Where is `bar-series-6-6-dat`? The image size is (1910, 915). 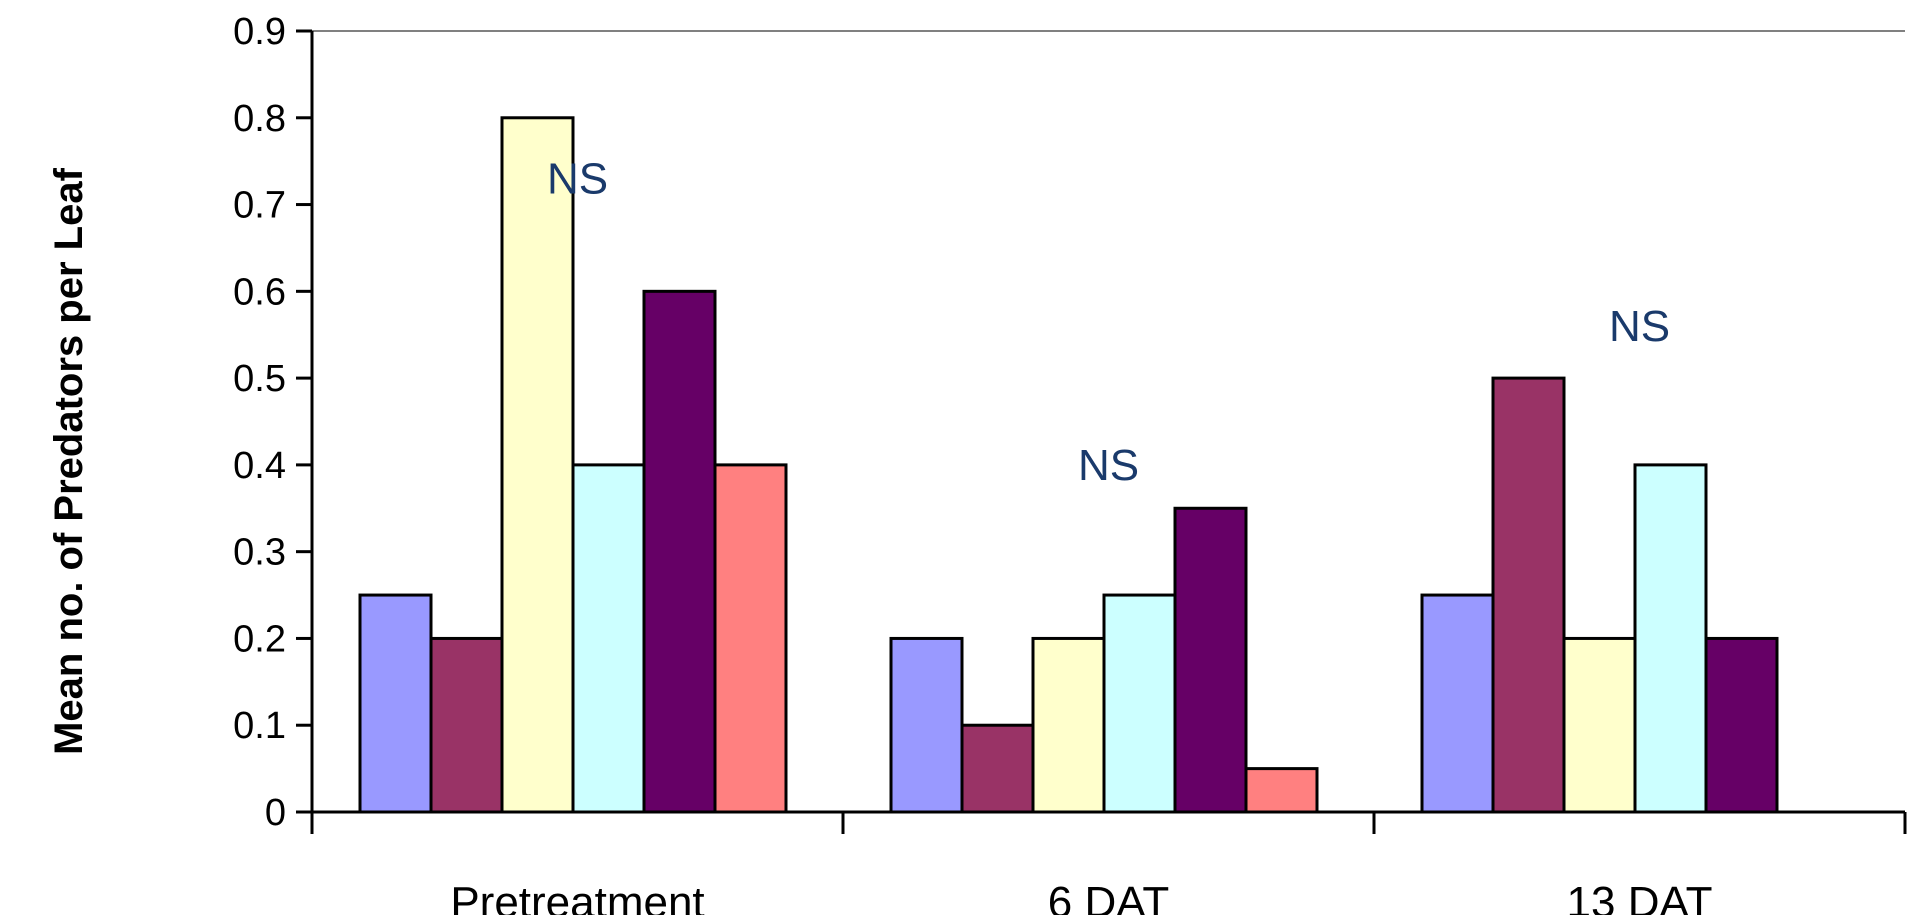
bar-series-6-6-dat is located at coordinates (1281, 790).